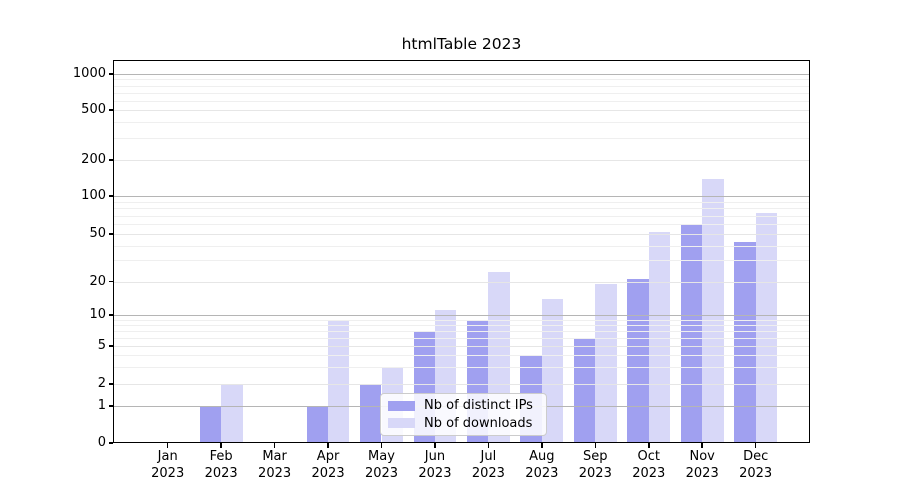 This screenshot has width=900, height=500. What do you see at coordinates (328, 456) in the screenshot?
I see `x-tick-month: Apr` at bounding box center [328, 456].